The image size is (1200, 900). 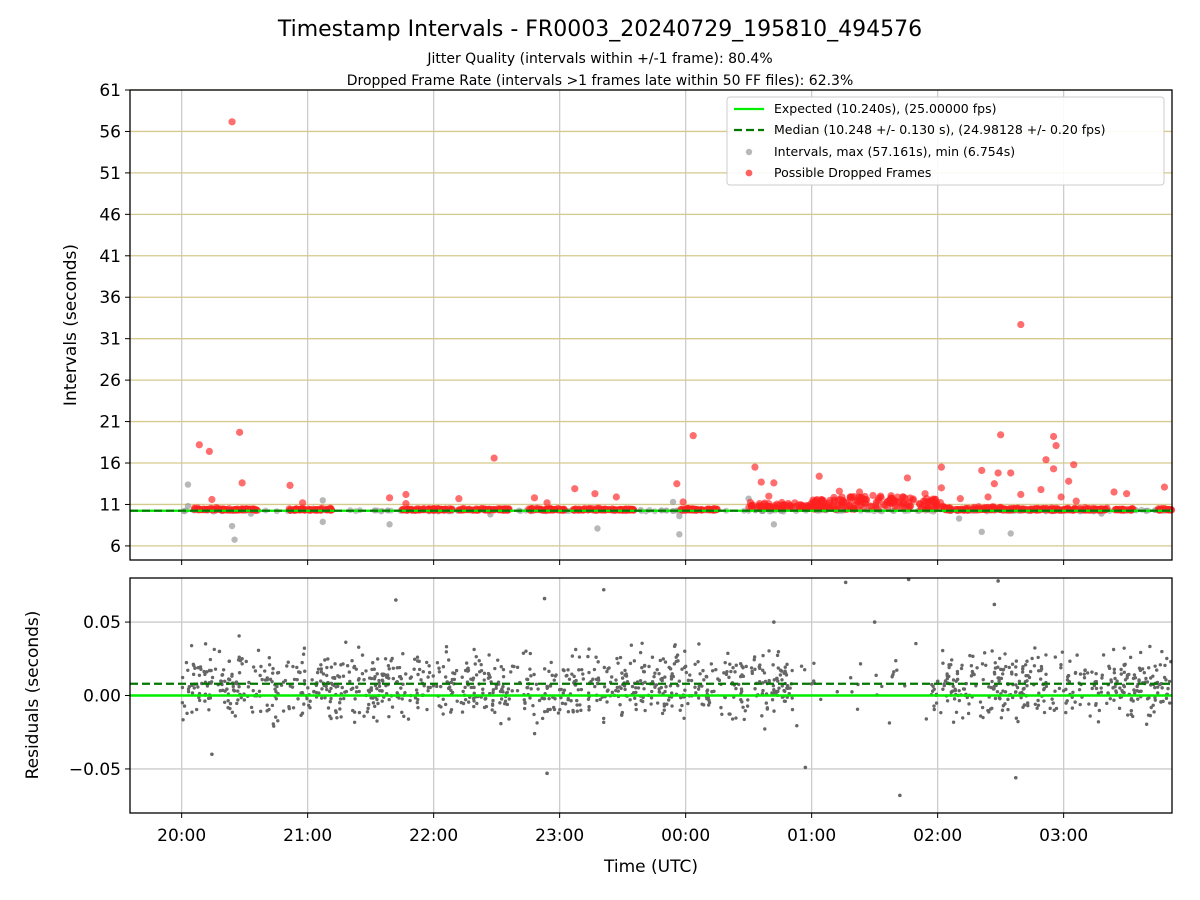 I want to click on dropped-frame-point, so click(x=829, y=503).